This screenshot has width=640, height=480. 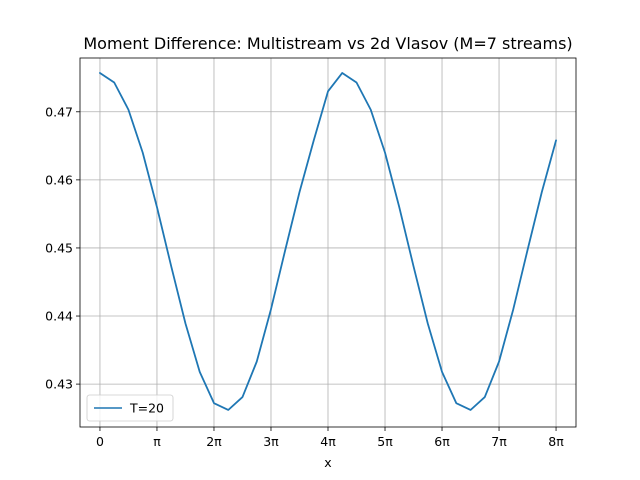 What do you see at coordinates (556, 441) in the screenshot?
I see `x-tick-label: 8π` at bounding box center [556, 441].